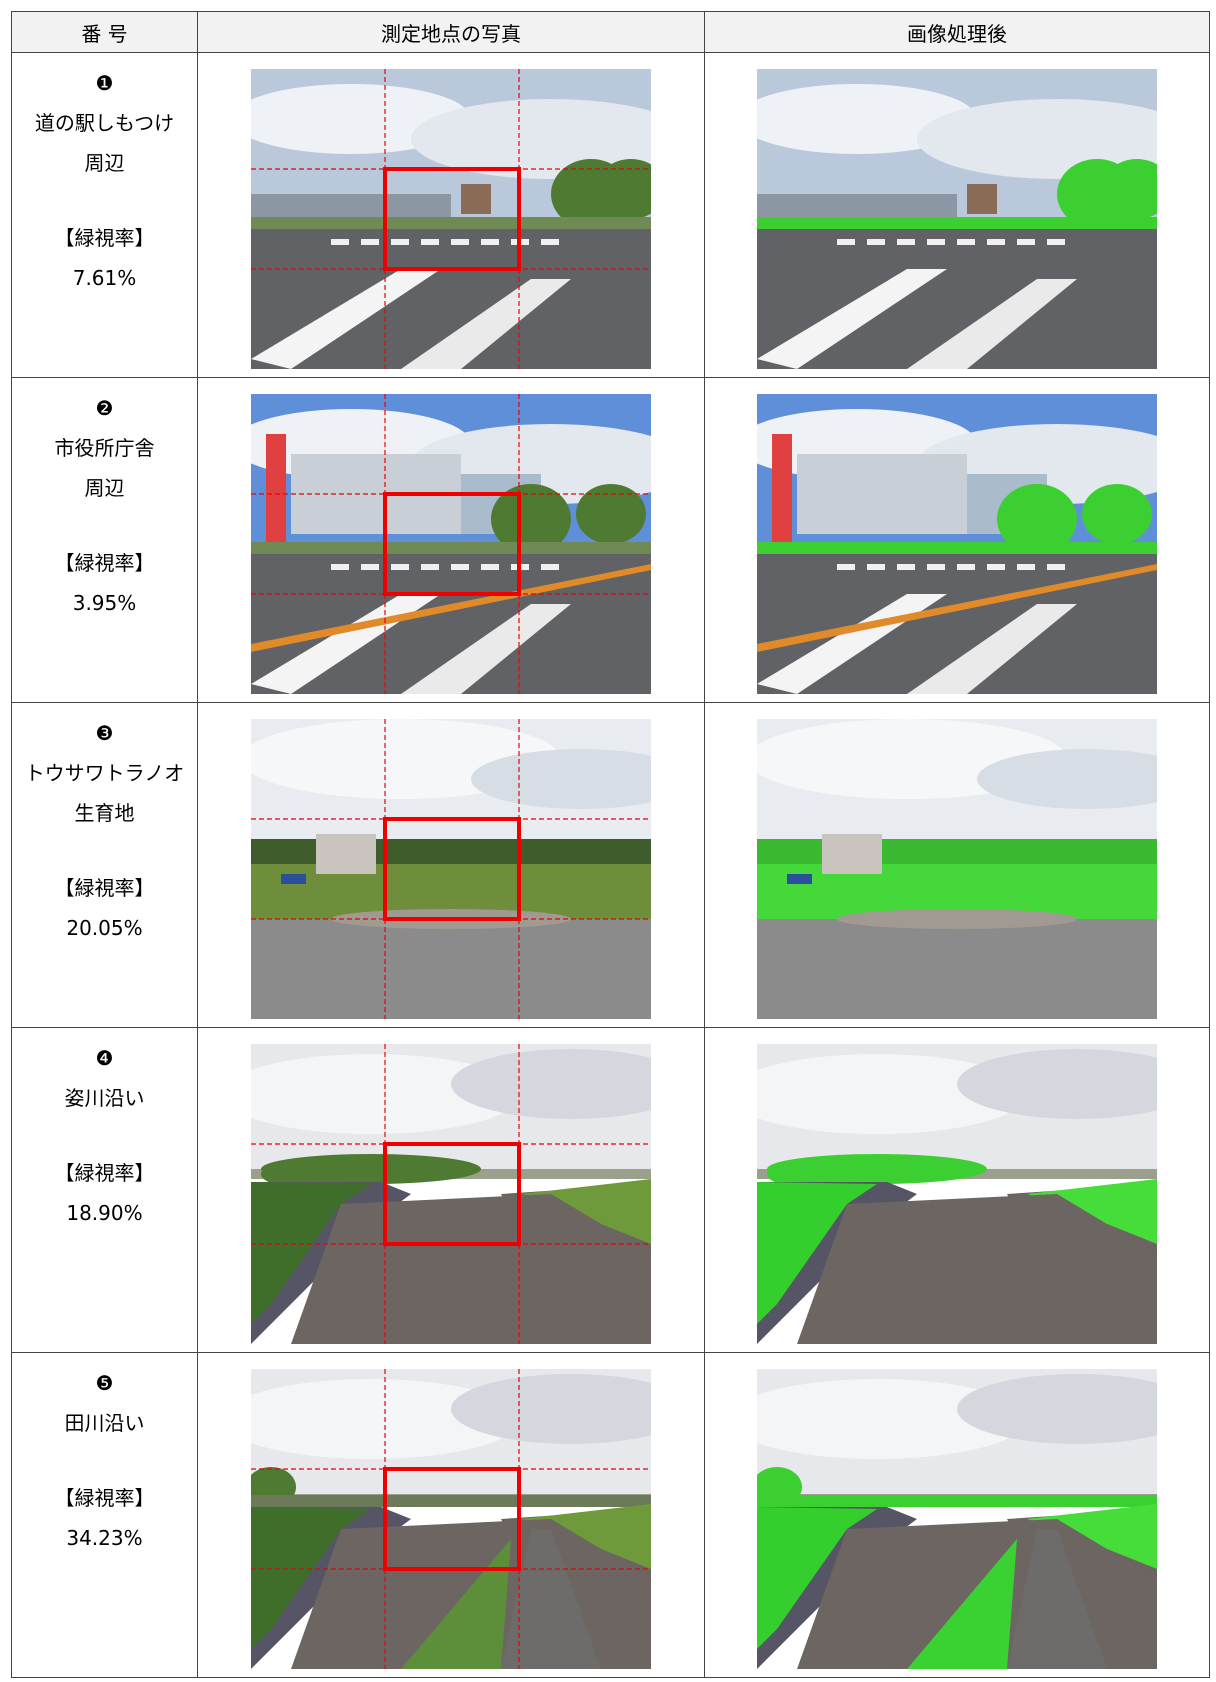 This screenshot has width=1216, height=1682. What do you see at coordinates (104, 32) in the screenshot?
I see `header-cell: 番 号` at bounding box center [104, 32].